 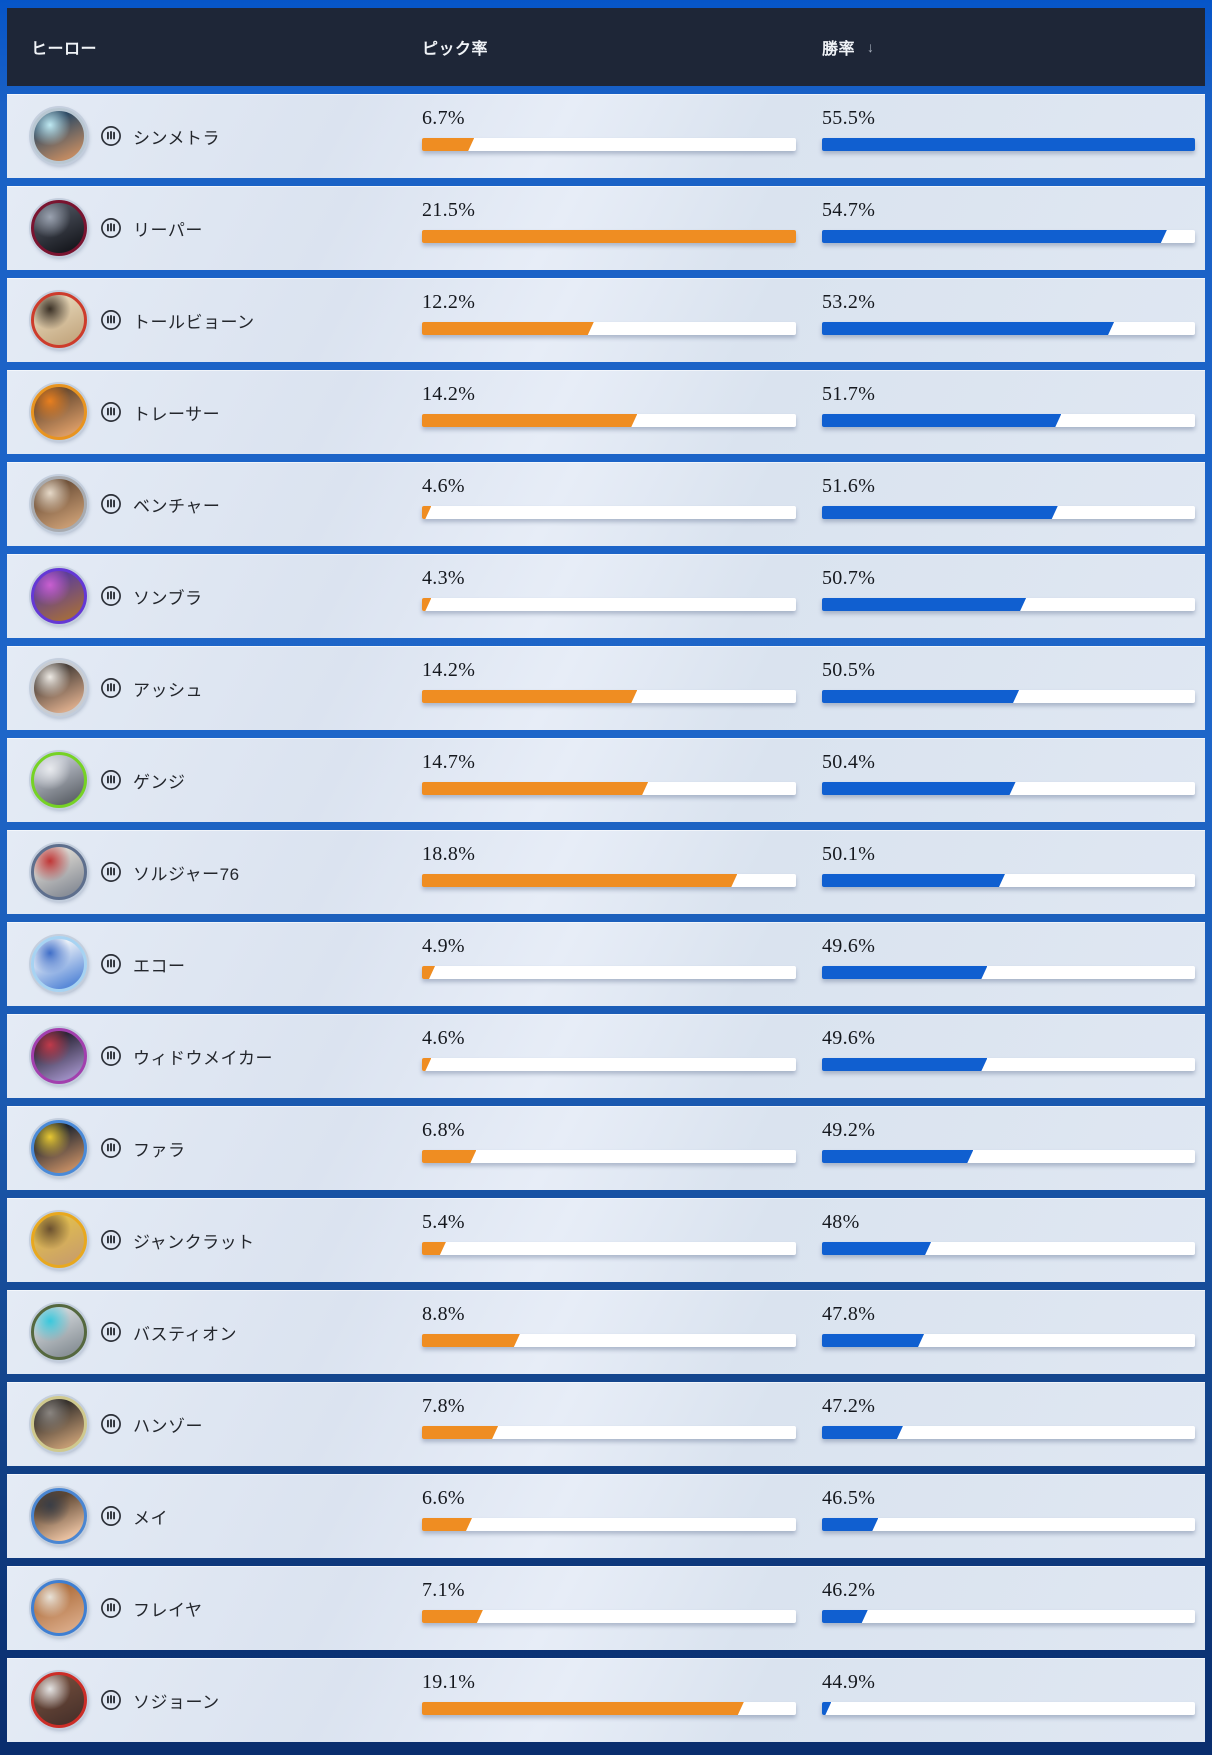 What do you see at coordinates (159, 782) in the screenshot?
I see `hero-name: ゲンジ` at bounding box center [159, 782].